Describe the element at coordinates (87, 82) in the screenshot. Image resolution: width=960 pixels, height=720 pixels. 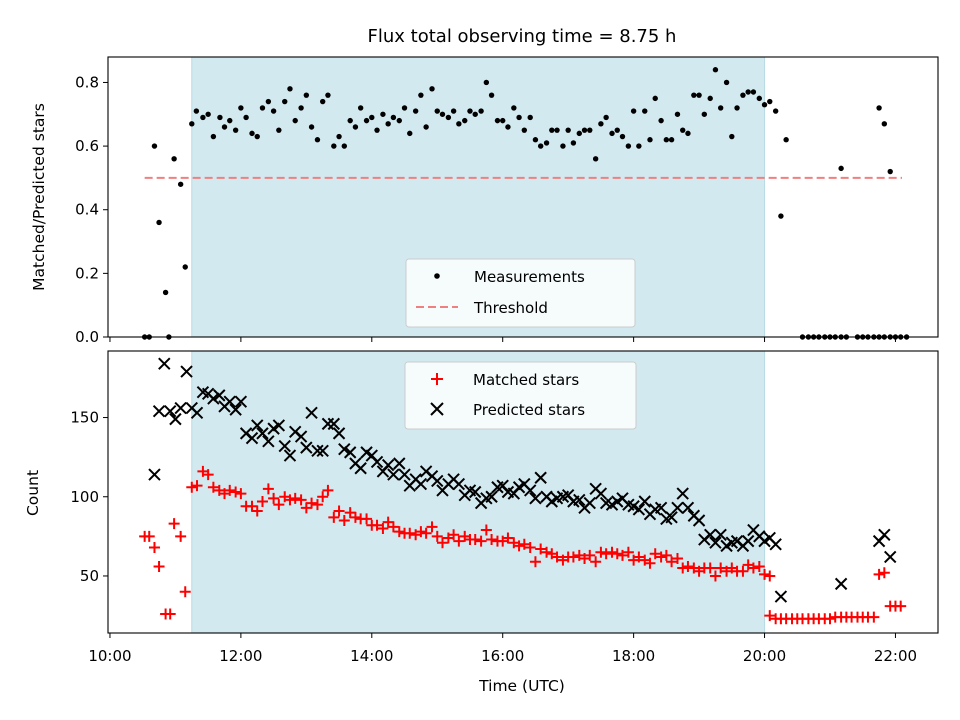
I see `y-tick-label: 0.8` at that location.